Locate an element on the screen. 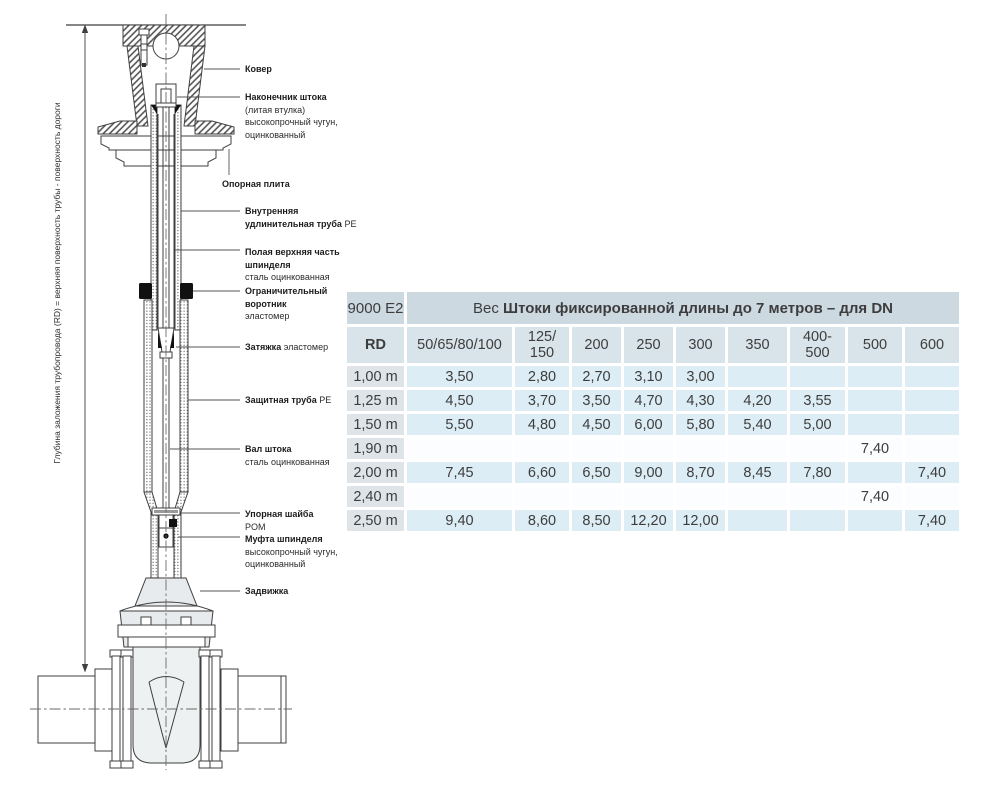 The image size is (992, 786). col-header-rd: RD is located at coordinates (375, 345).